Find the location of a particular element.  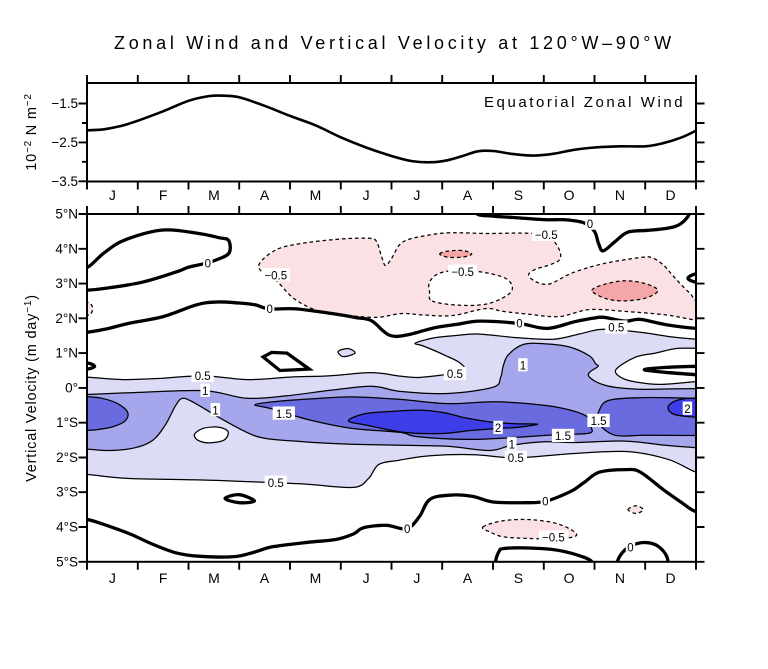

svg-text: −3.5 is located at coordinates (64, 181).